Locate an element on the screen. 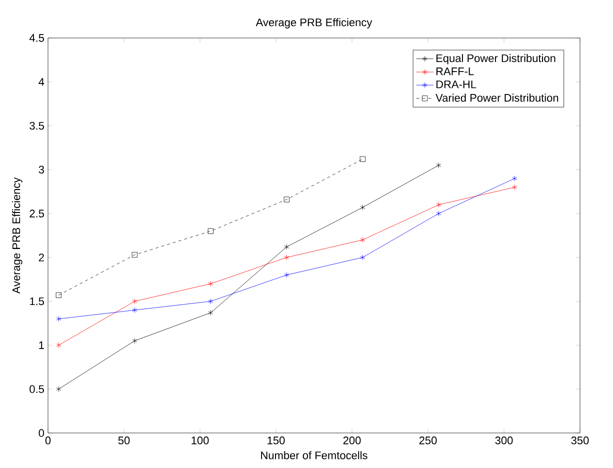 Image resolution: width=613 pixels, height=468 pixels. x-tick-label: 0 is located at coordinates (48, 440).